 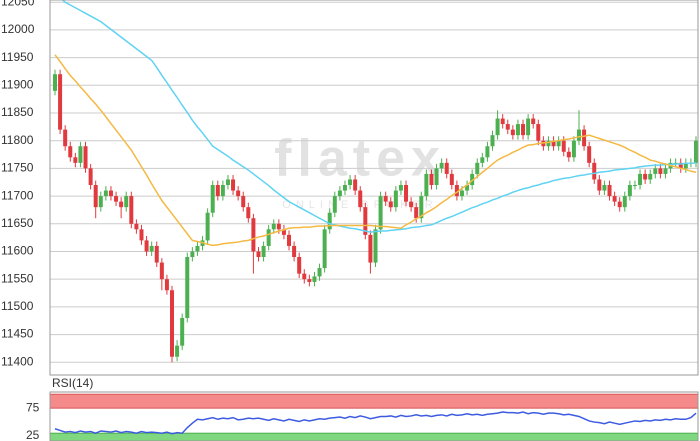 What do you see at coordinates (18, 29) in the screenshot?
I see `y-tick-label: 12000` at bounding box center [18, 29].